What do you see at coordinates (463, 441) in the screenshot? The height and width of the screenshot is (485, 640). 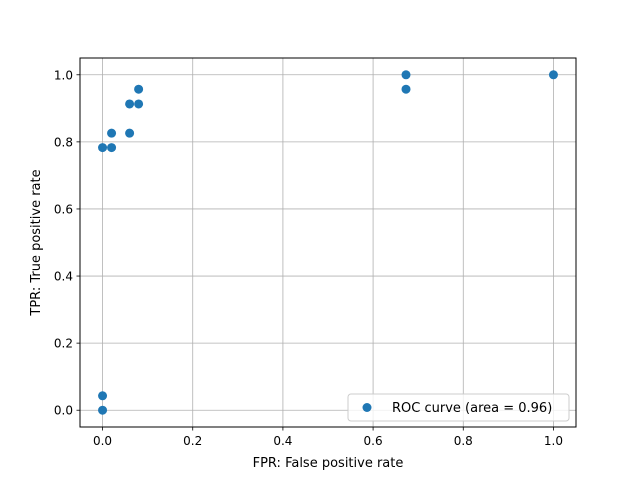 I see `x-tick-label: 0.8` at bounding box center [463, 441].